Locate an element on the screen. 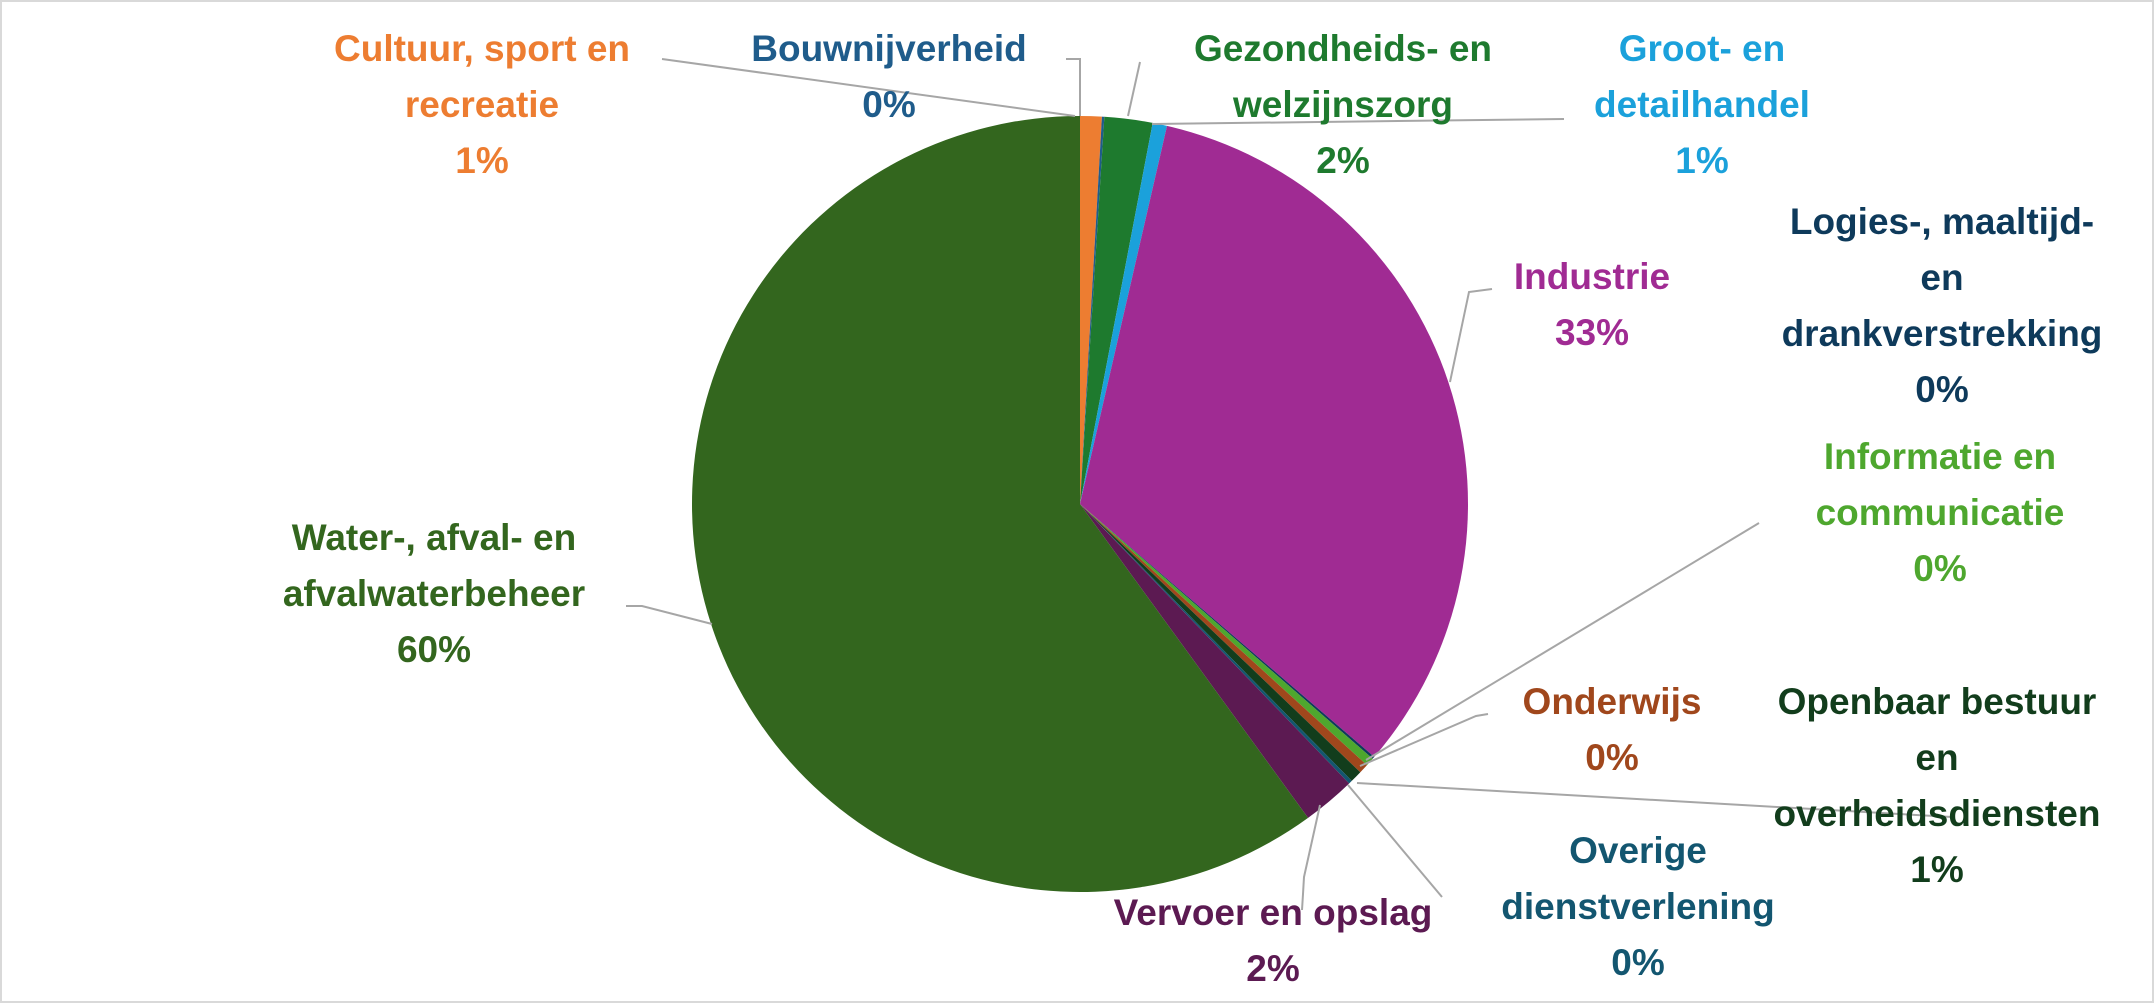 The width and height of the screenshot is (2154, 1005). data-label-water-afval-en-afvalwaterbeheer: Water-, afval- en afvalwaterbeheer 60% is located at coordinates (434, 593).